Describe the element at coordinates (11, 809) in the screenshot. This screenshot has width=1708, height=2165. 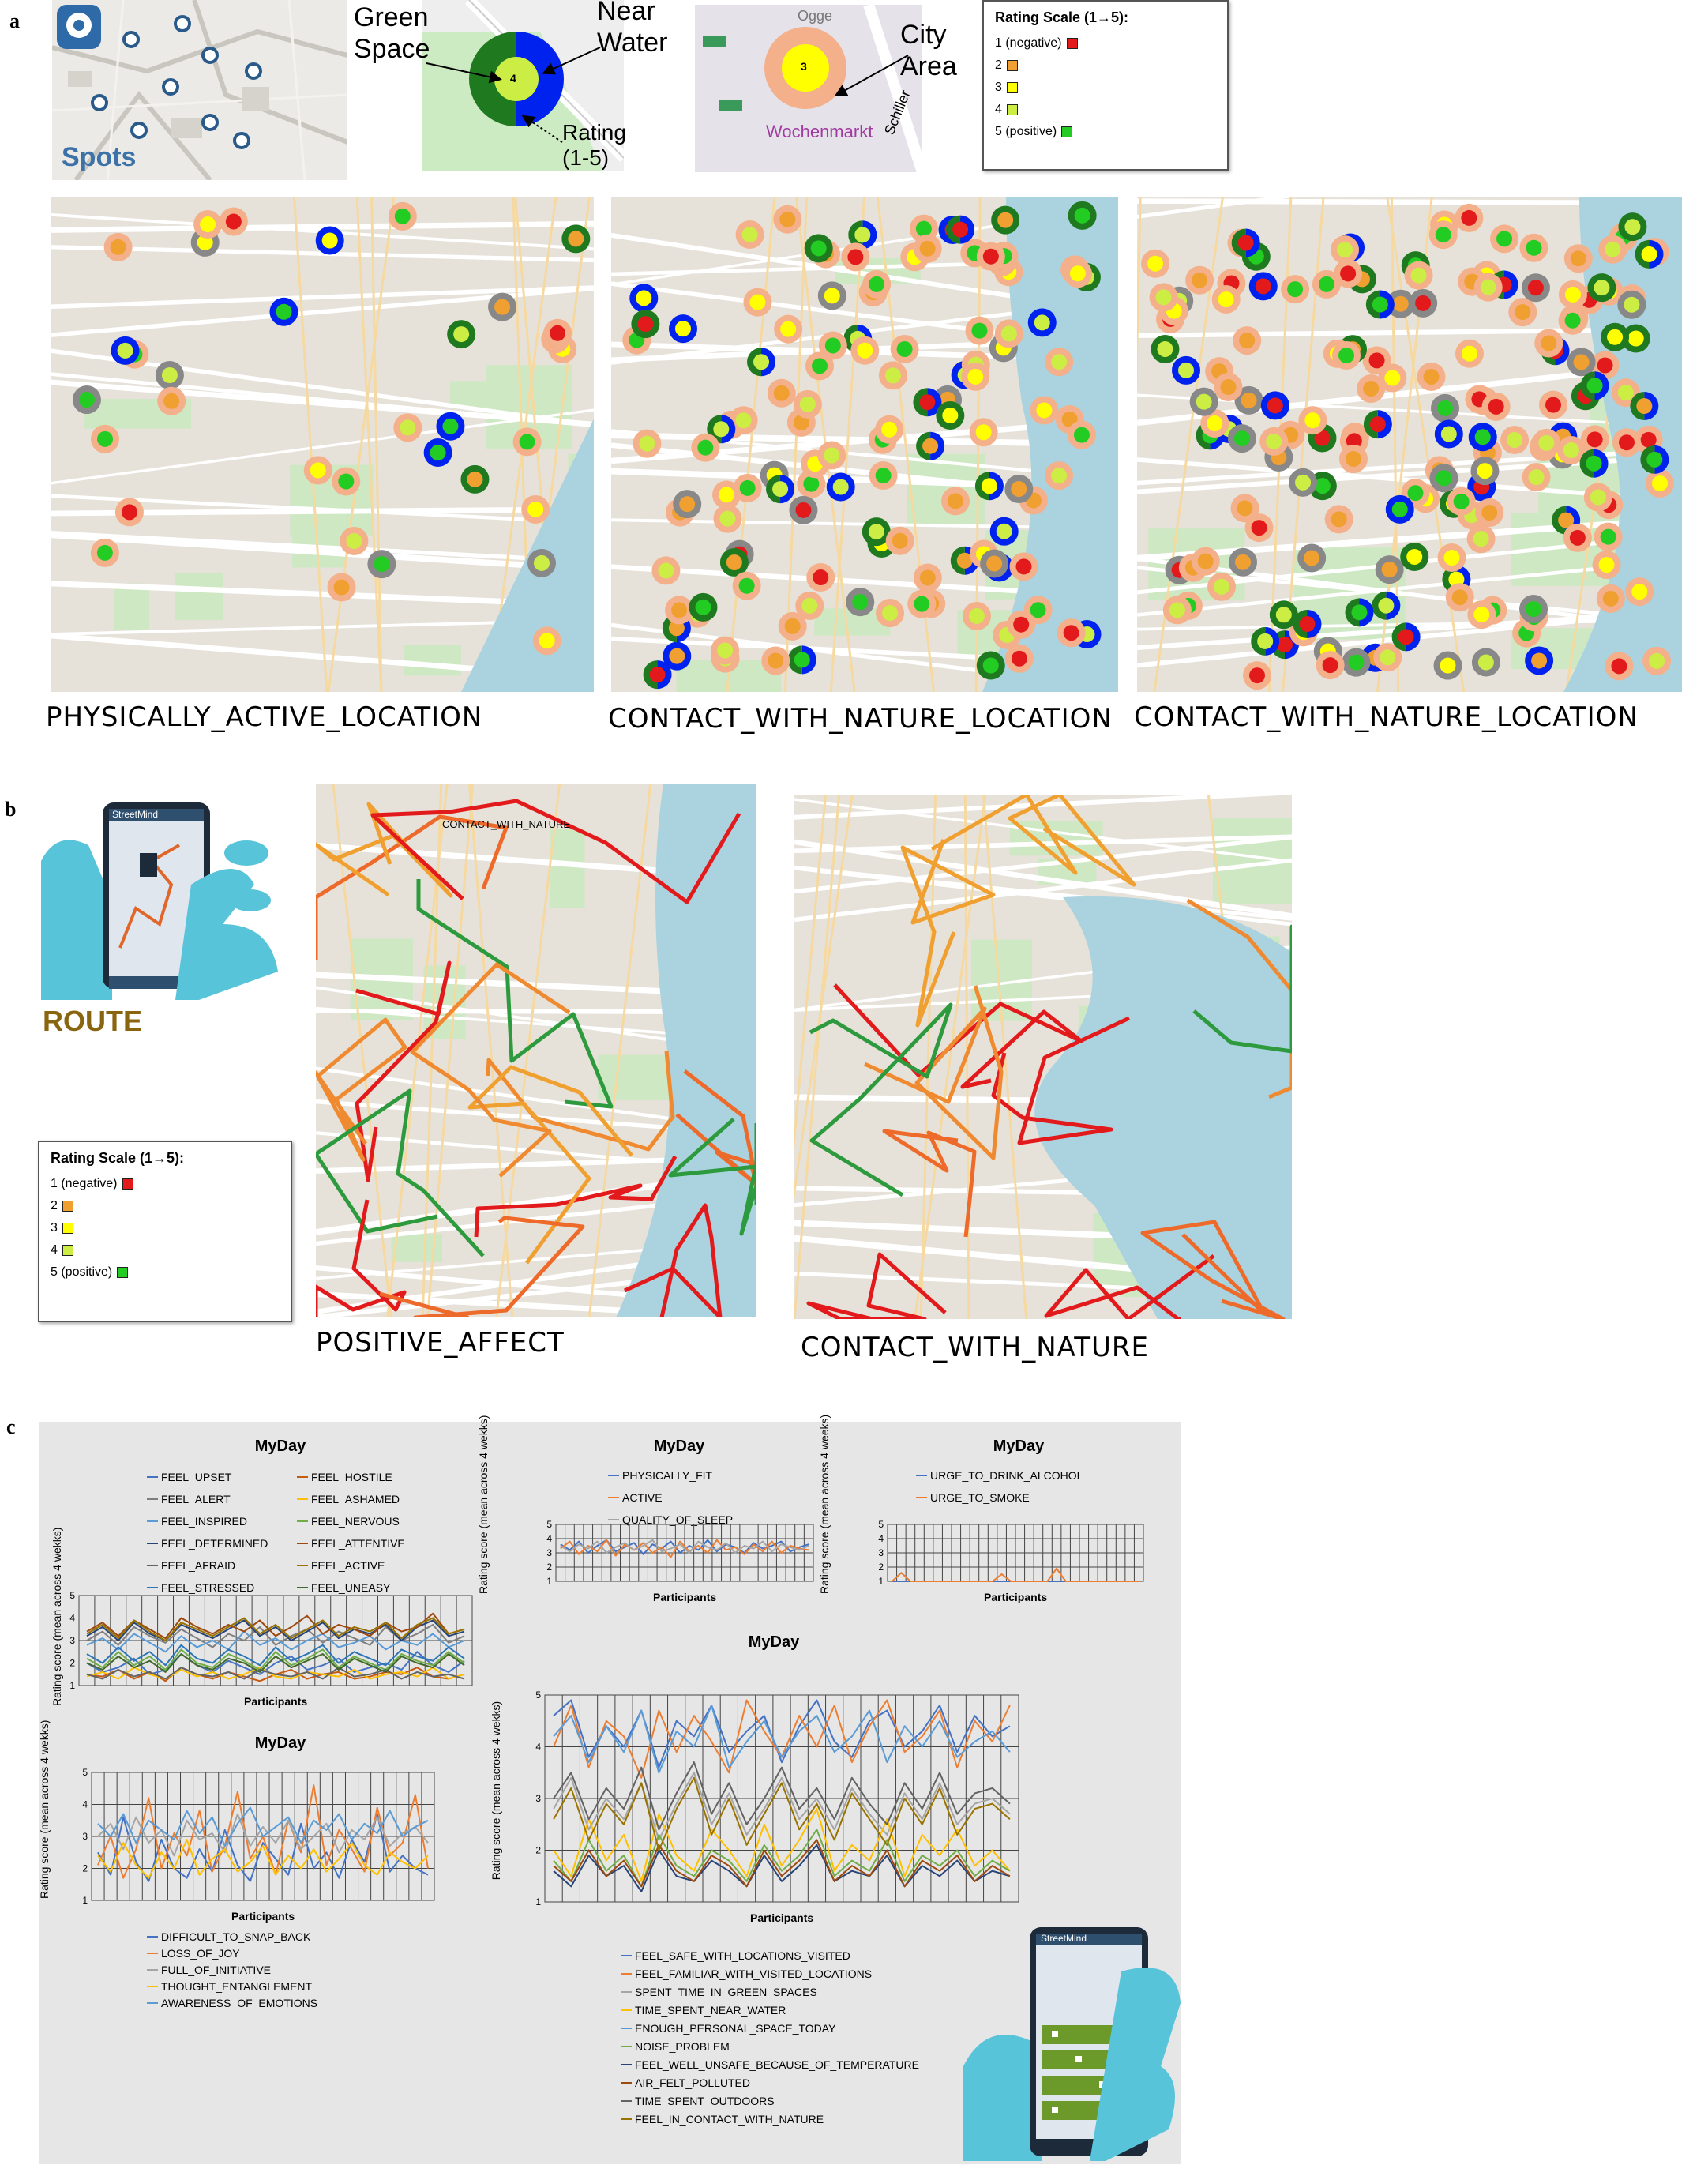
I see `panel-label-b: b` at that location.